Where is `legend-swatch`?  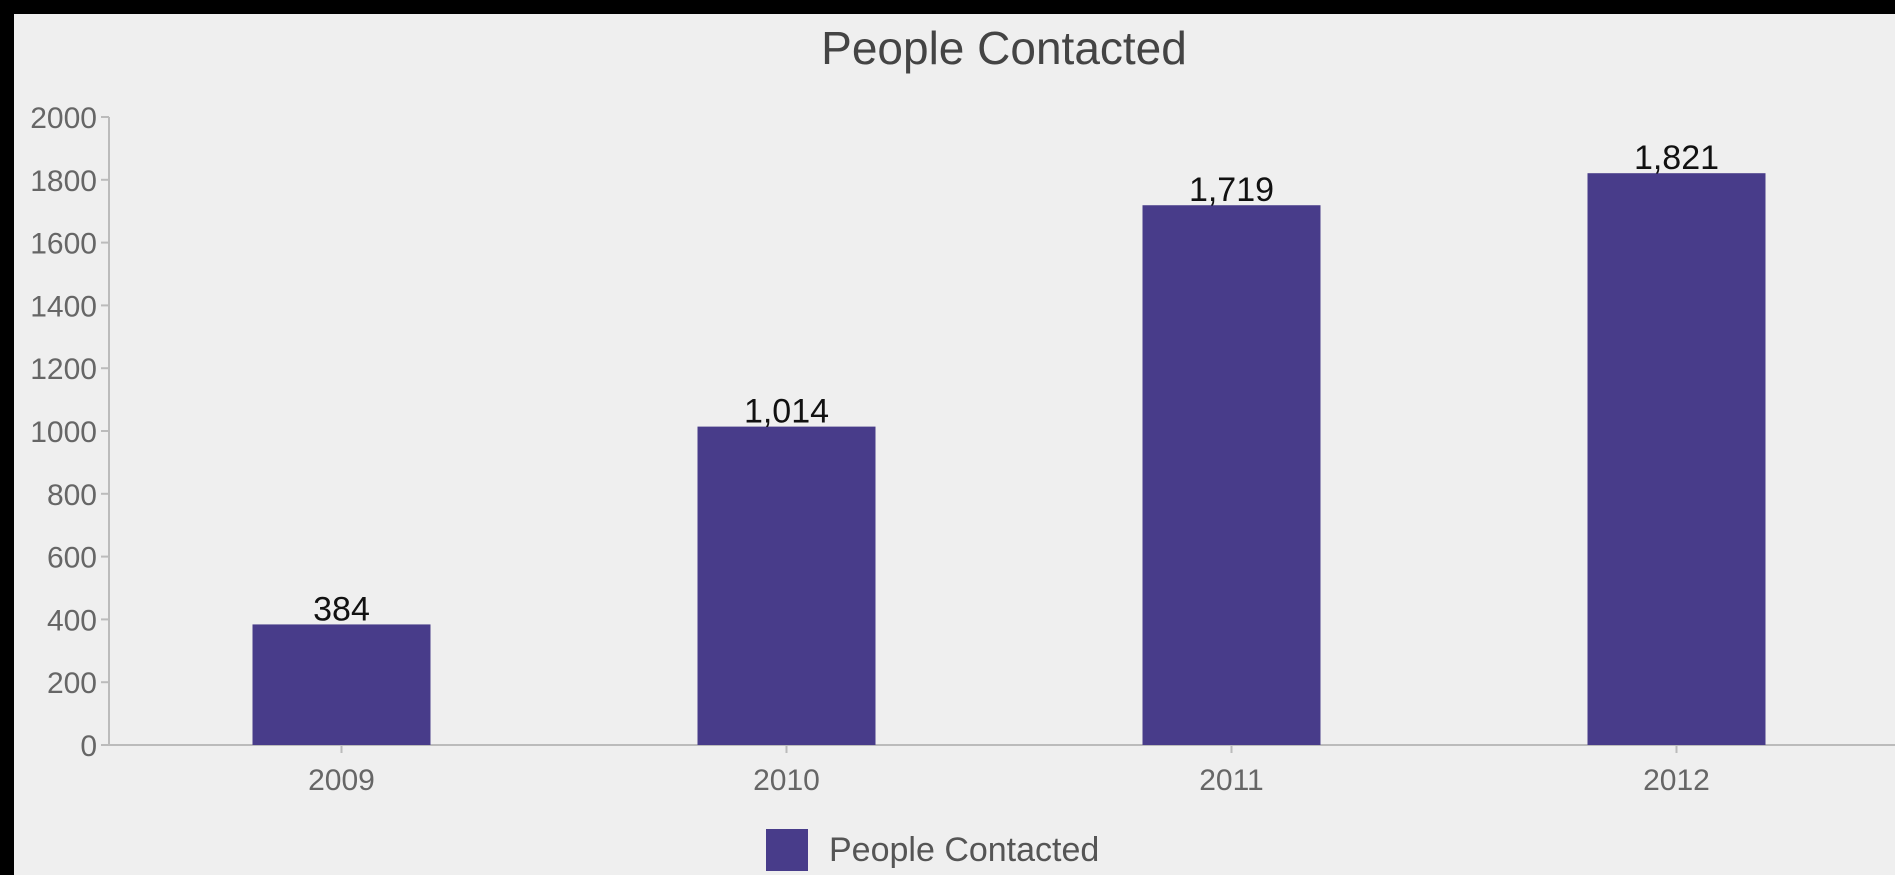
legend-swatch is located at coordinates (787, 850).